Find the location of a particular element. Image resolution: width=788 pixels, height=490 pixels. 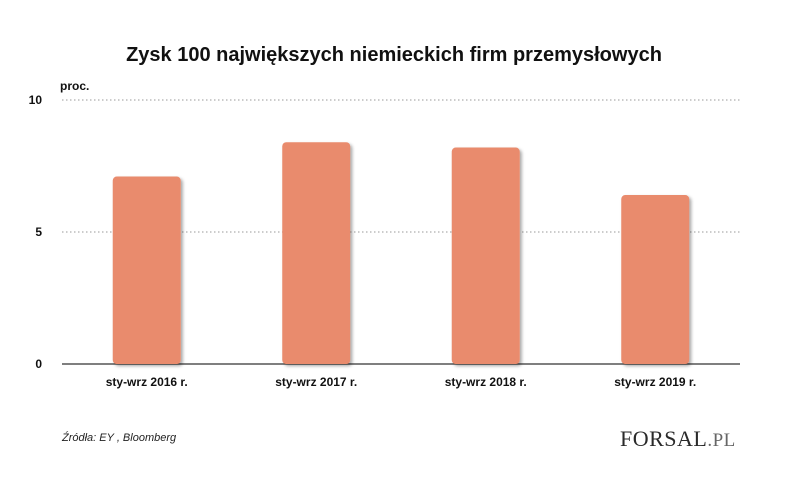

forsal-logo: FORSAL.PL is located at coordinates (678, 439).